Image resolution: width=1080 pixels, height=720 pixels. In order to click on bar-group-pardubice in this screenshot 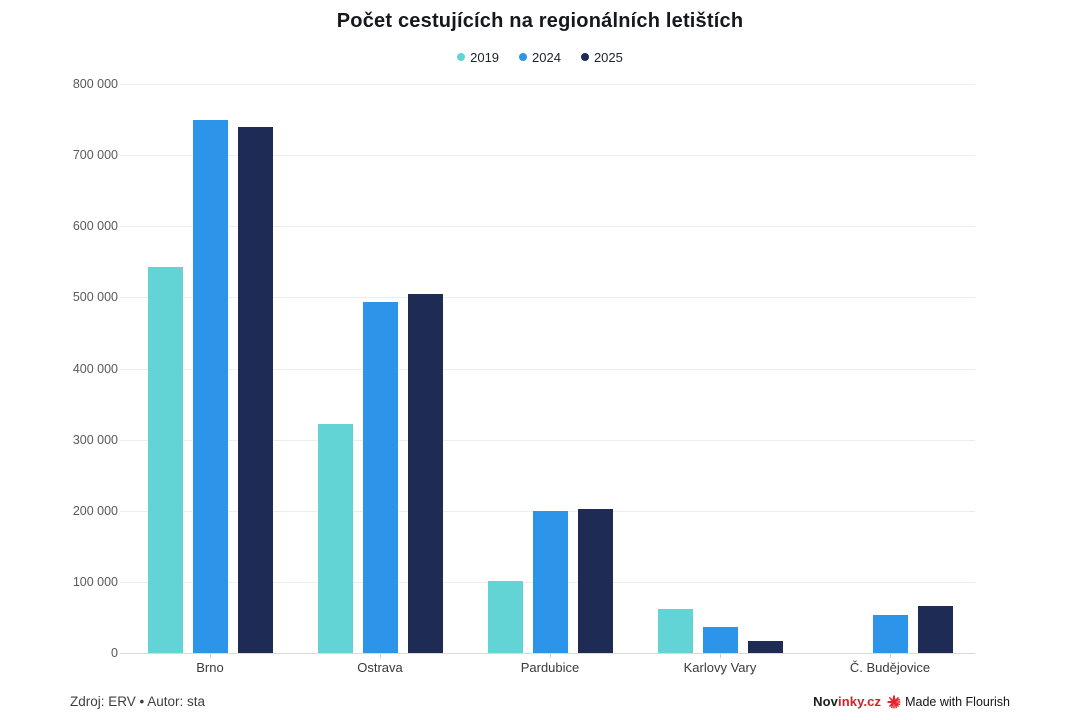, I will do `click(550, 368)`.